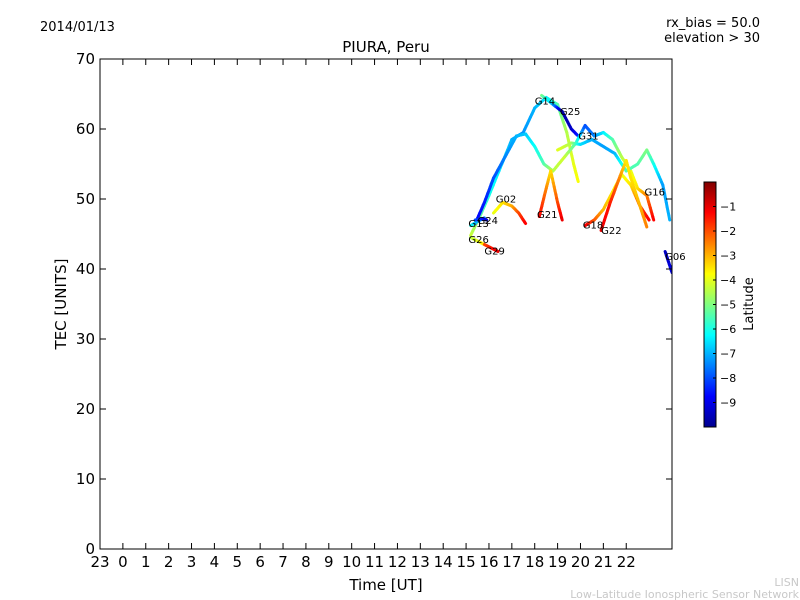 The height and width of the screenshot is (600, 800). I want to click on y-axis-label: TEC [UNITS], so click(61, 305).